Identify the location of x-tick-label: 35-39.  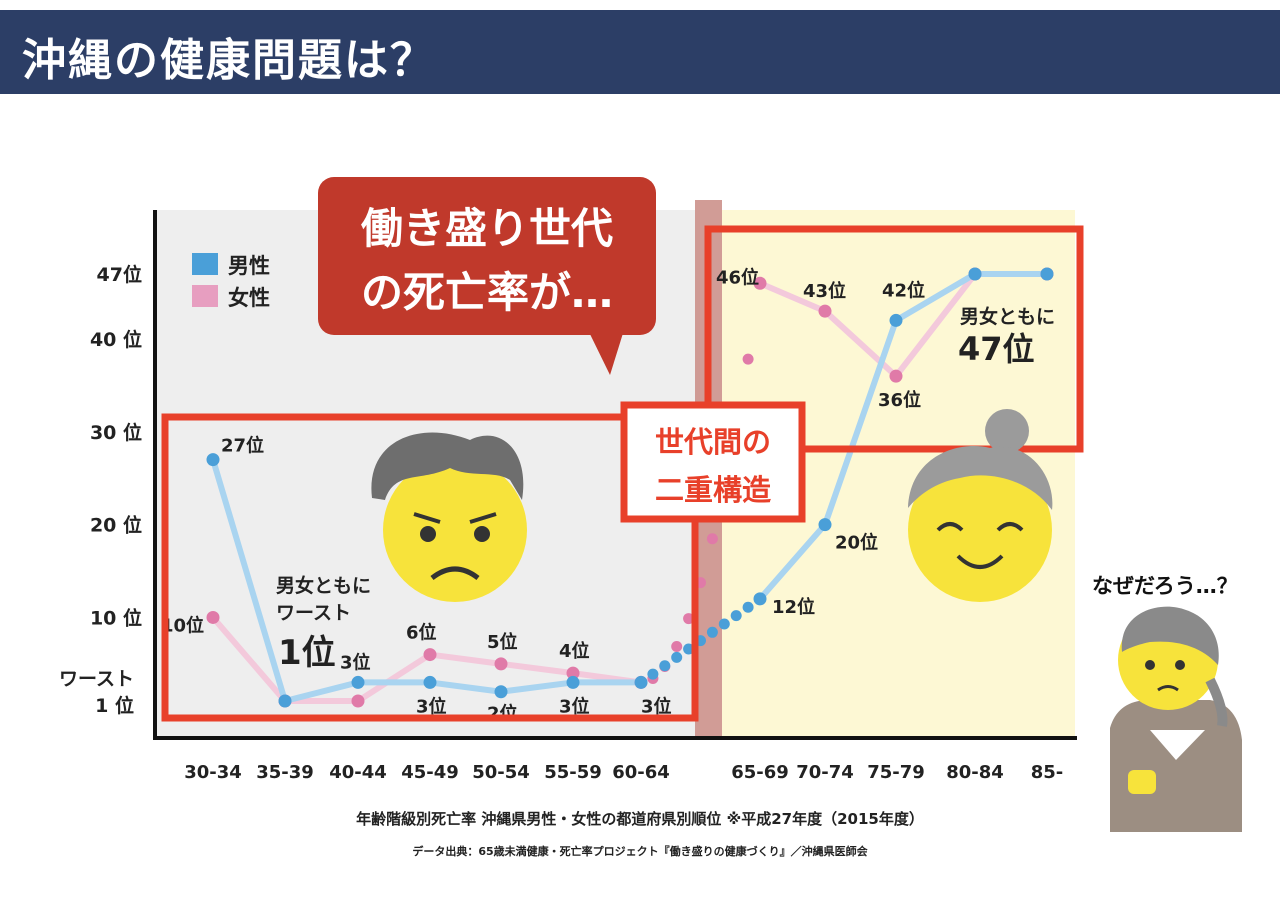
(285, 772).